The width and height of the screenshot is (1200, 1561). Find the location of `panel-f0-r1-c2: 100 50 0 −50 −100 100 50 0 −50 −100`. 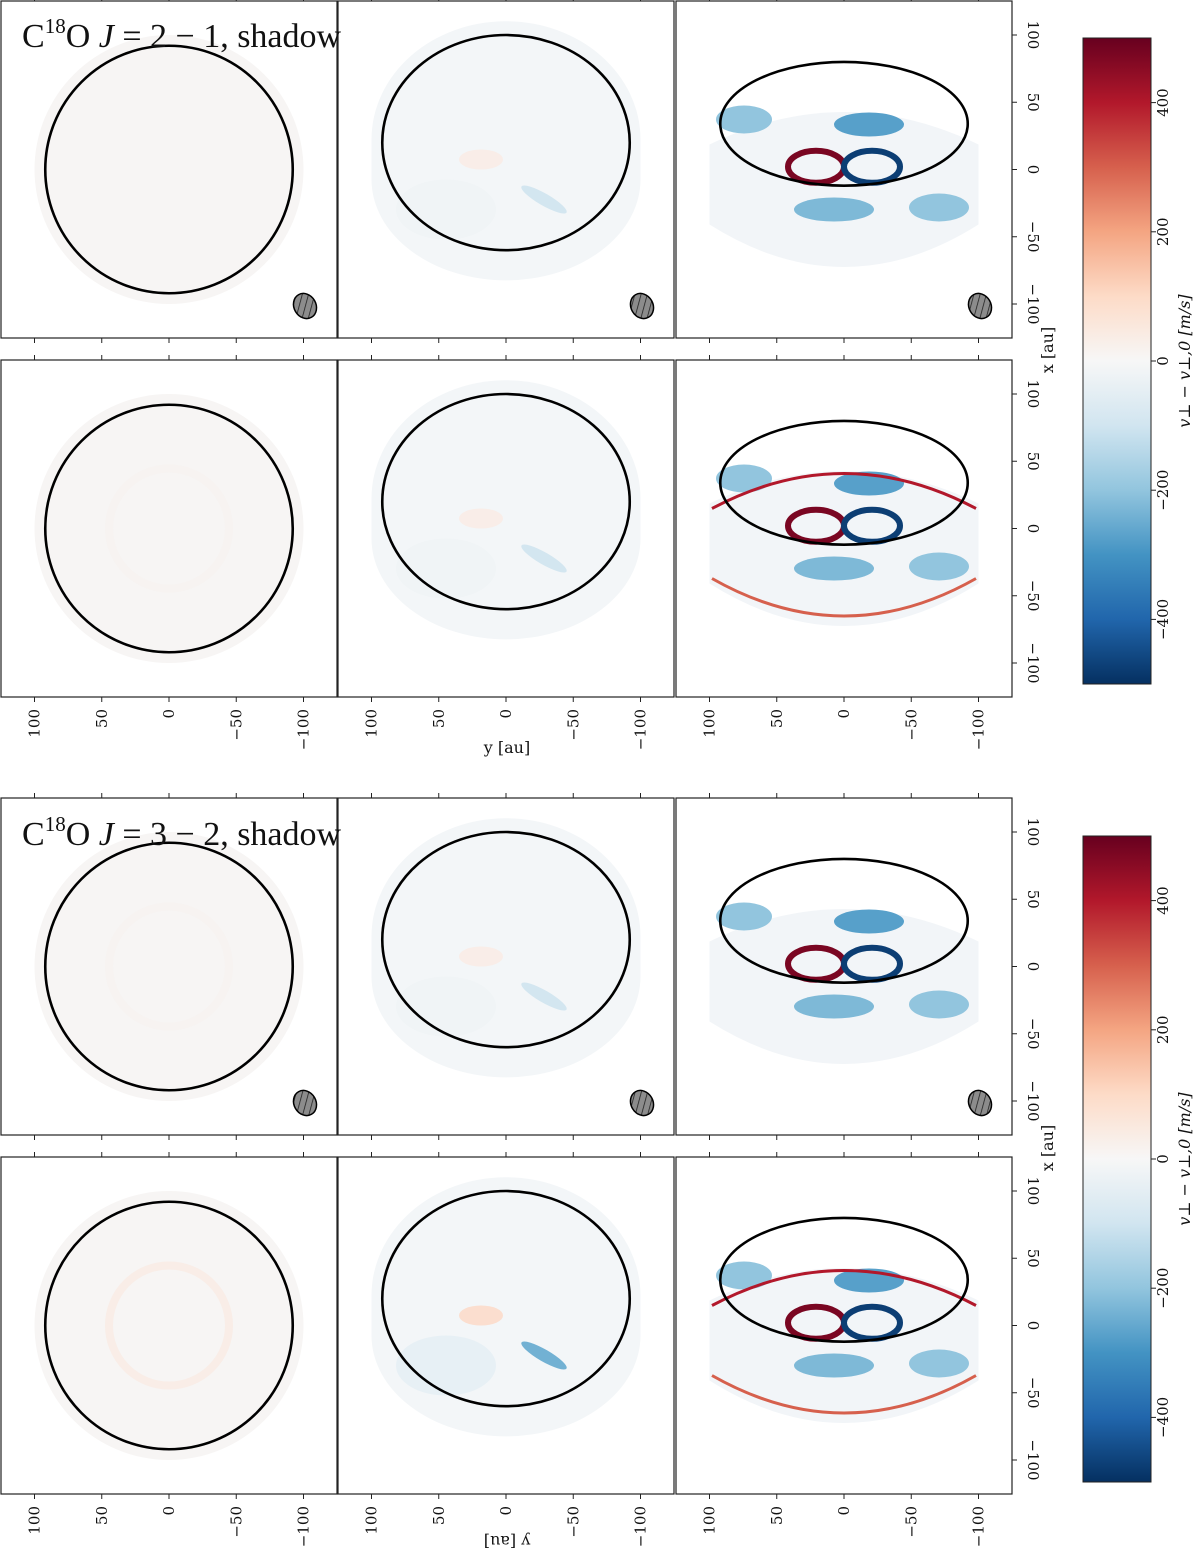

panel-f0-r1-c2: 100 50 0 −50 −100 100 50 0 −50 −100 is located at coordinates (858, 552).